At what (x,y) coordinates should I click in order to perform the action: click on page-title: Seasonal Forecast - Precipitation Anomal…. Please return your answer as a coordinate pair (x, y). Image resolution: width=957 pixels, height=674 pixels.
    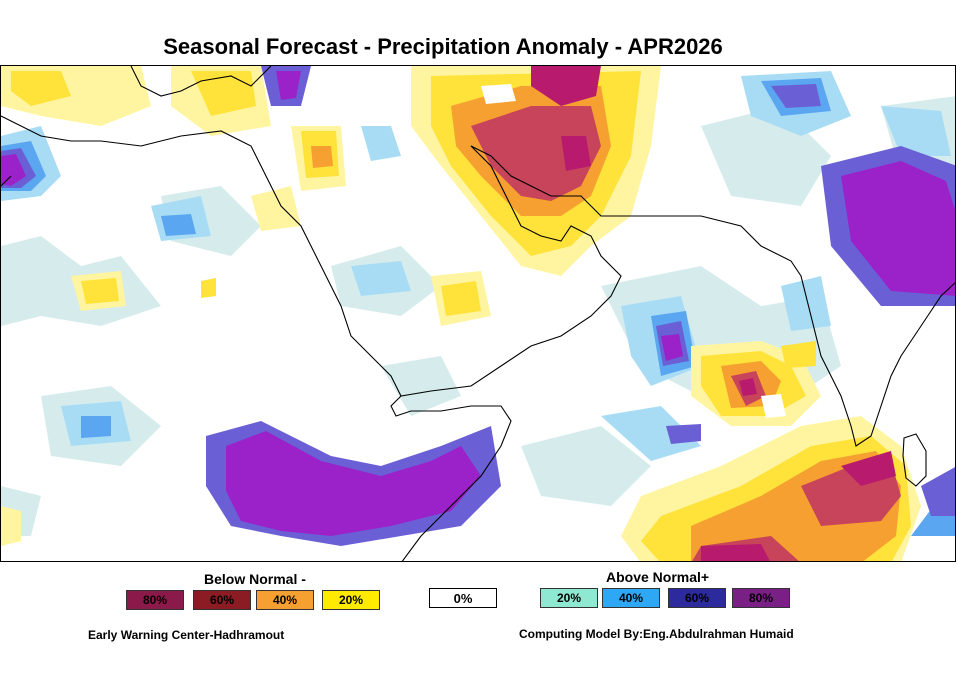
    Looking at the image, I should click on (443, 46).